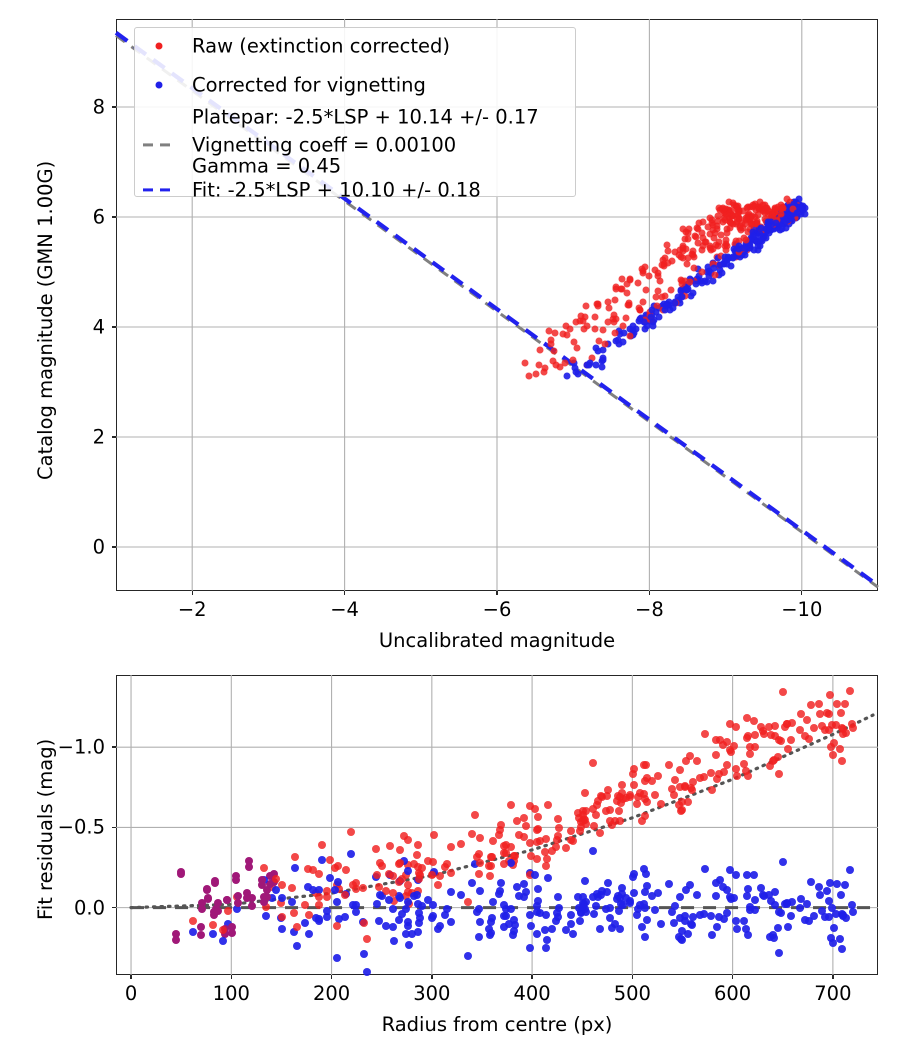 This screenshot has height=1050, width=900. Describe the element at coordinates (98, 327) in the screenshot. I see `top-ytick-label: 4` at that location.